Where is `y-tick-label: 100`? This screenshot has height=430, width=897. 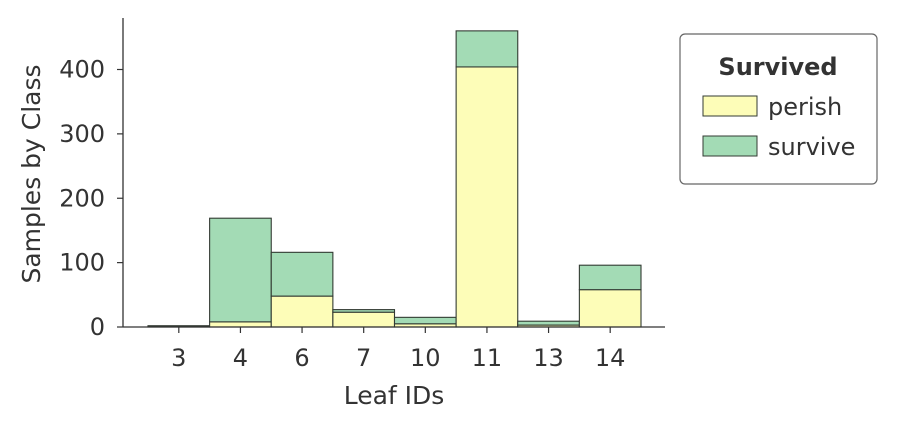
y-tick-label: 100 is located at coordinates (82, 263).